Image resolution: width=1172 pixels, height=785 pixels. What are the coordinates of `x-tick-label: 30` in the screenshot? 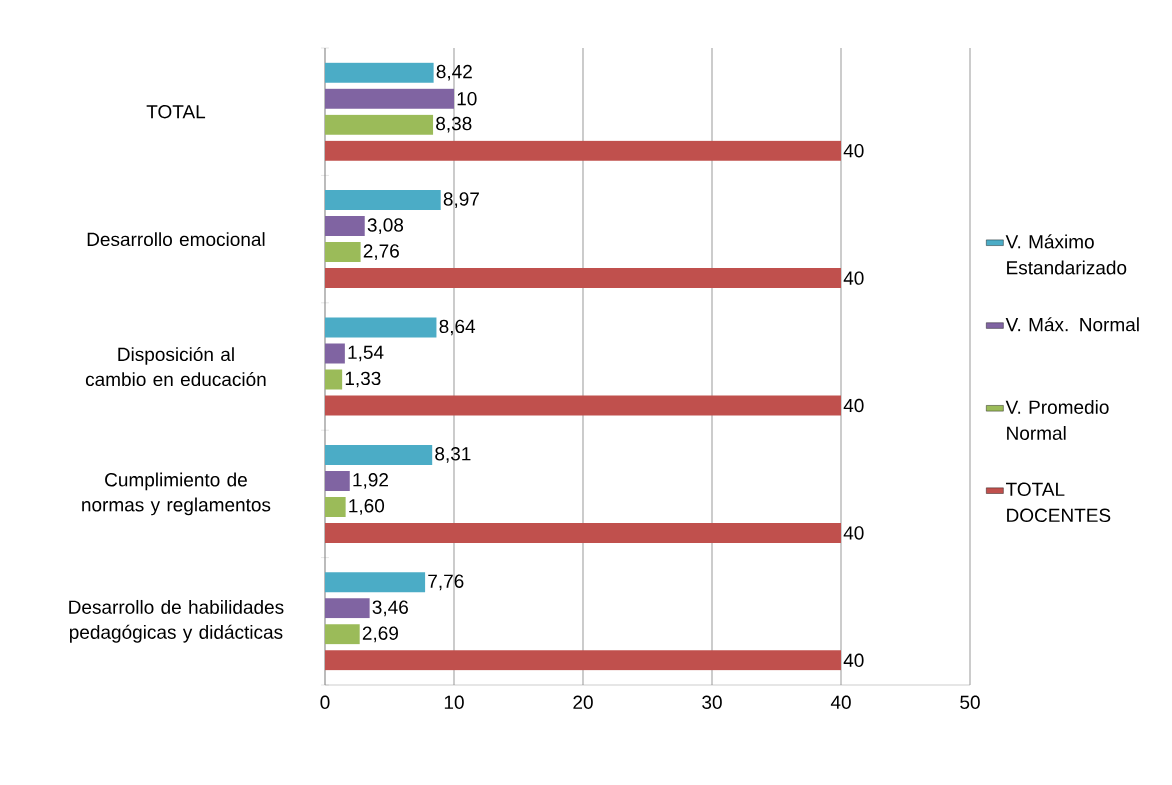 It's located at (712, 702).